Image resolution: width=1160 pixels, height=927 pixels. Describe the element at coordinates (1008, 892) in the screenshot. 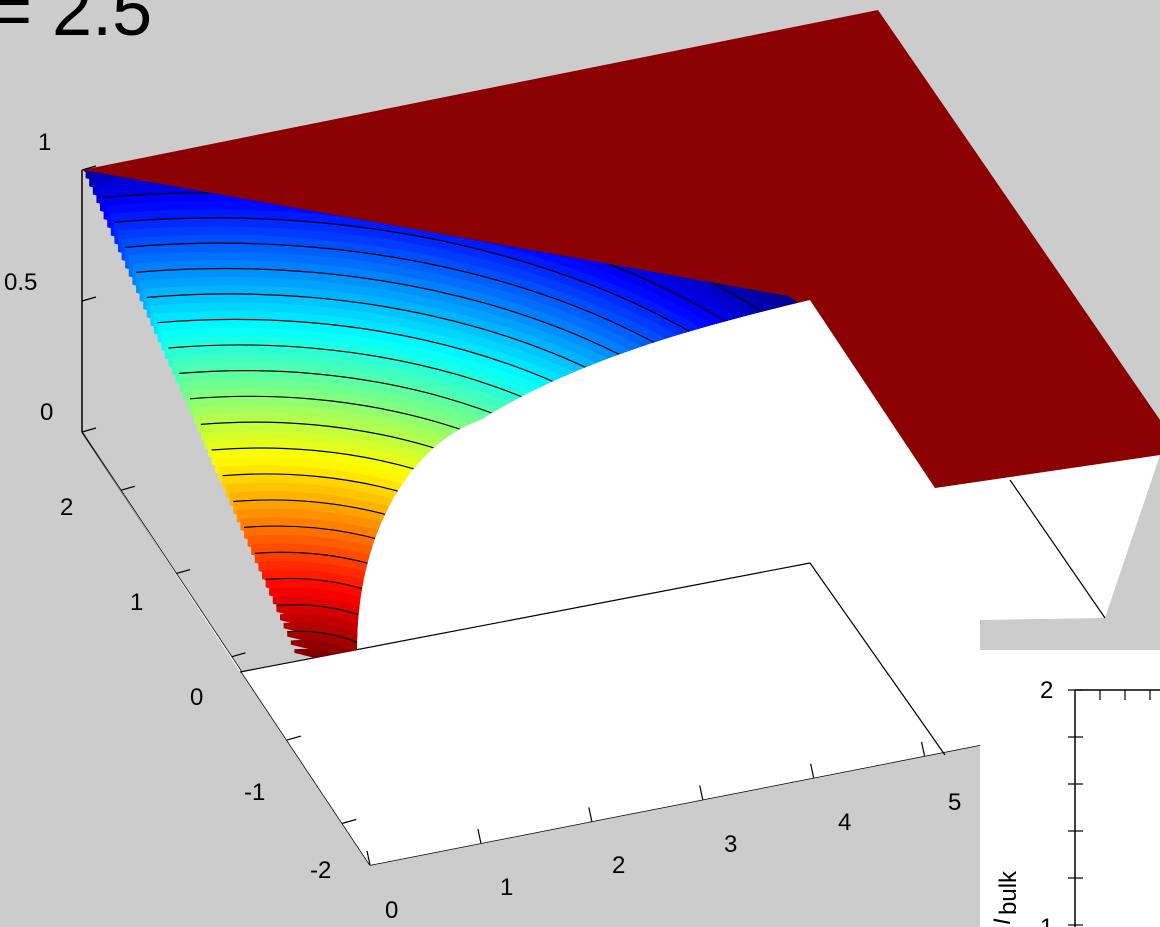

I see `inset-ylabel-sub: bulk` at that location.